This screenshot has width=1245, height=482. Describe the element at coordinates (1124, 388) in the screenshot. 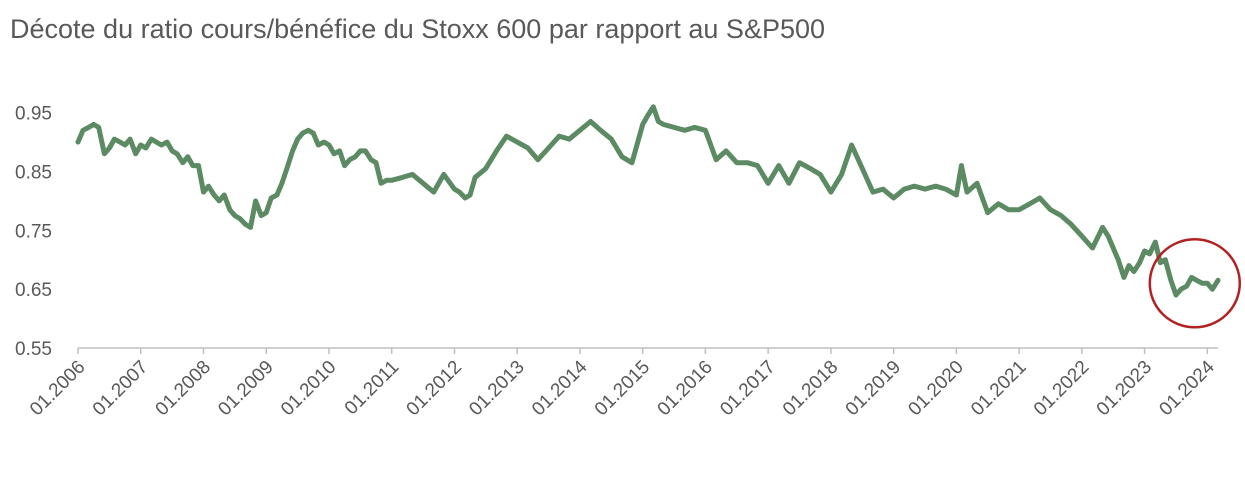

I see `x-tick-label: 01.2023` at that location.